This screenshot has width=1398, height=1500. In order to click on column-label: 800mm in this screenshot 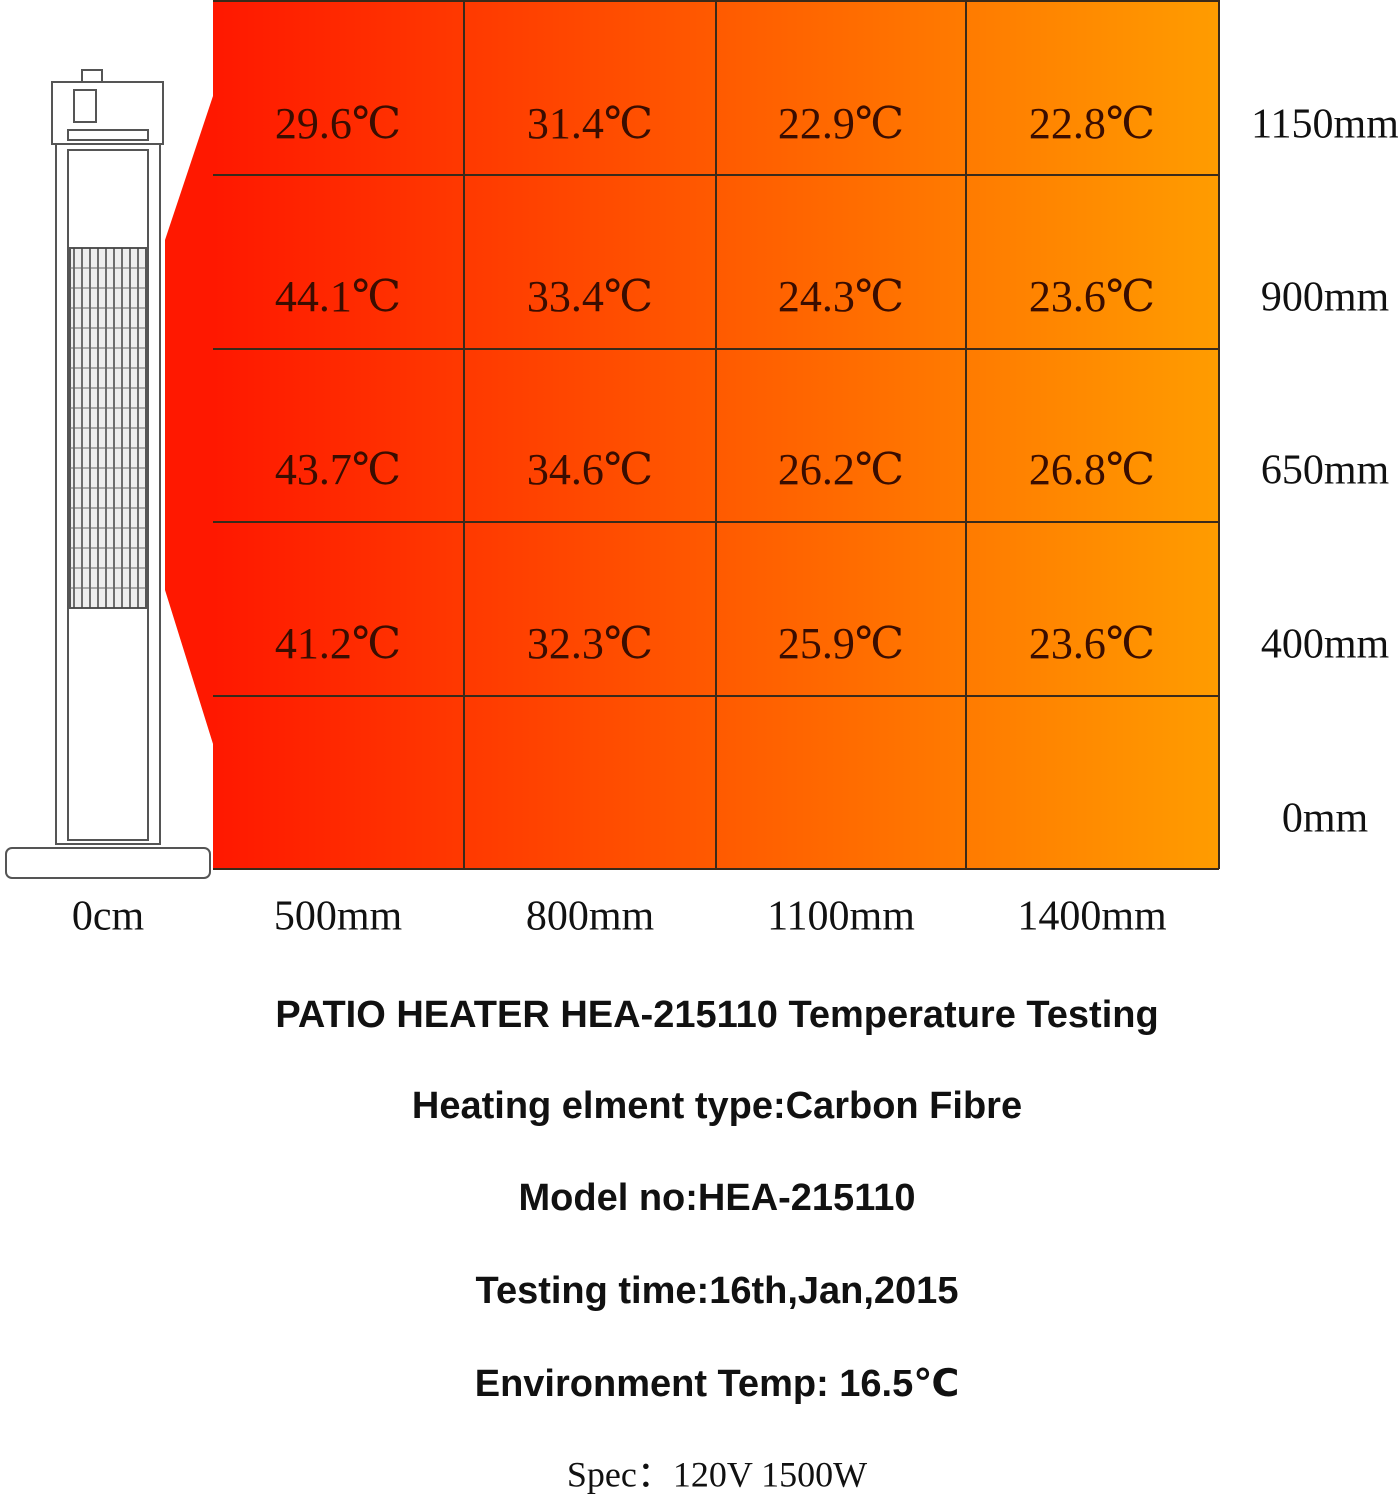, I will do `click(590, 917)`.